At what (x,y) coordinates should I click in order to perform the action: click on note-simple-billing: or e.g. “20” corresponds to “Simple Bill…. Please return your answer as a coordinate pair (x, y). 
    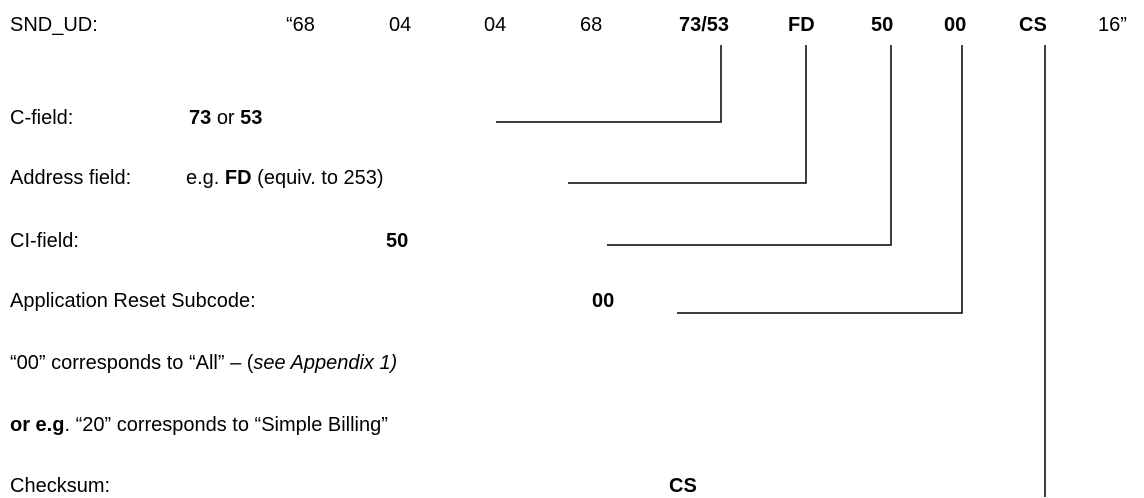
    Looking at the image, I should click on (199, 425).